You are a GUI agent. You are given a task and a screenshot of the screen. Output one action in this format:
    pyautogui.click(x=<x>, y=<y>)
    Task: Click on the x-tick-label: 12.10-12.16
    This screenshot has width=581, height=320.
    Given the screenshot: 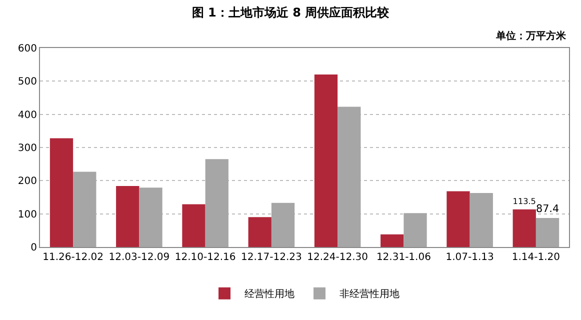 What is the action you would take?
    pyautogui.click(x=205, y=257)
    